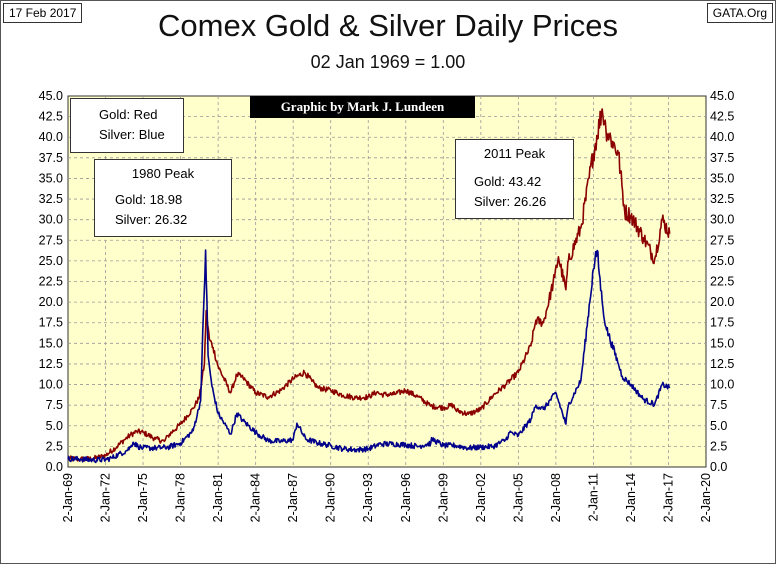 Image resolution: width=776 pixels, height=564 pixels. I want to click on y-tick-right: 5.0, so click(718, 426).